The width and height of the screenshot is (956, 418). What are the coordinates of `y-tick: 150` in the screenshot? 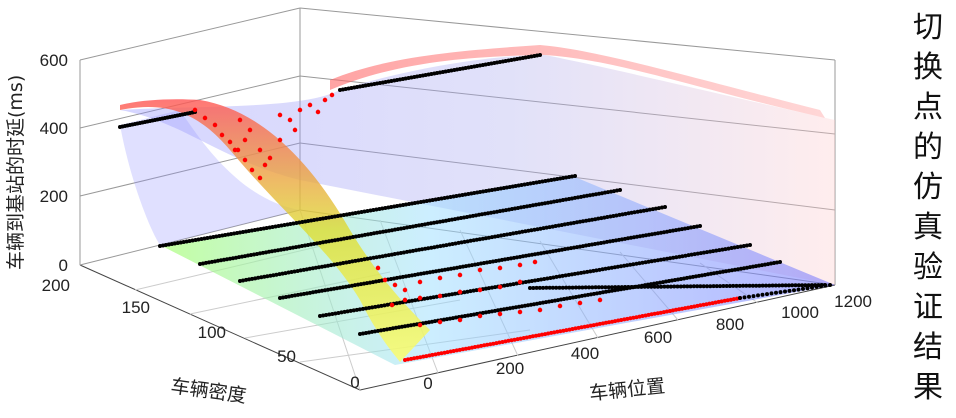 It's located at (136, 307).